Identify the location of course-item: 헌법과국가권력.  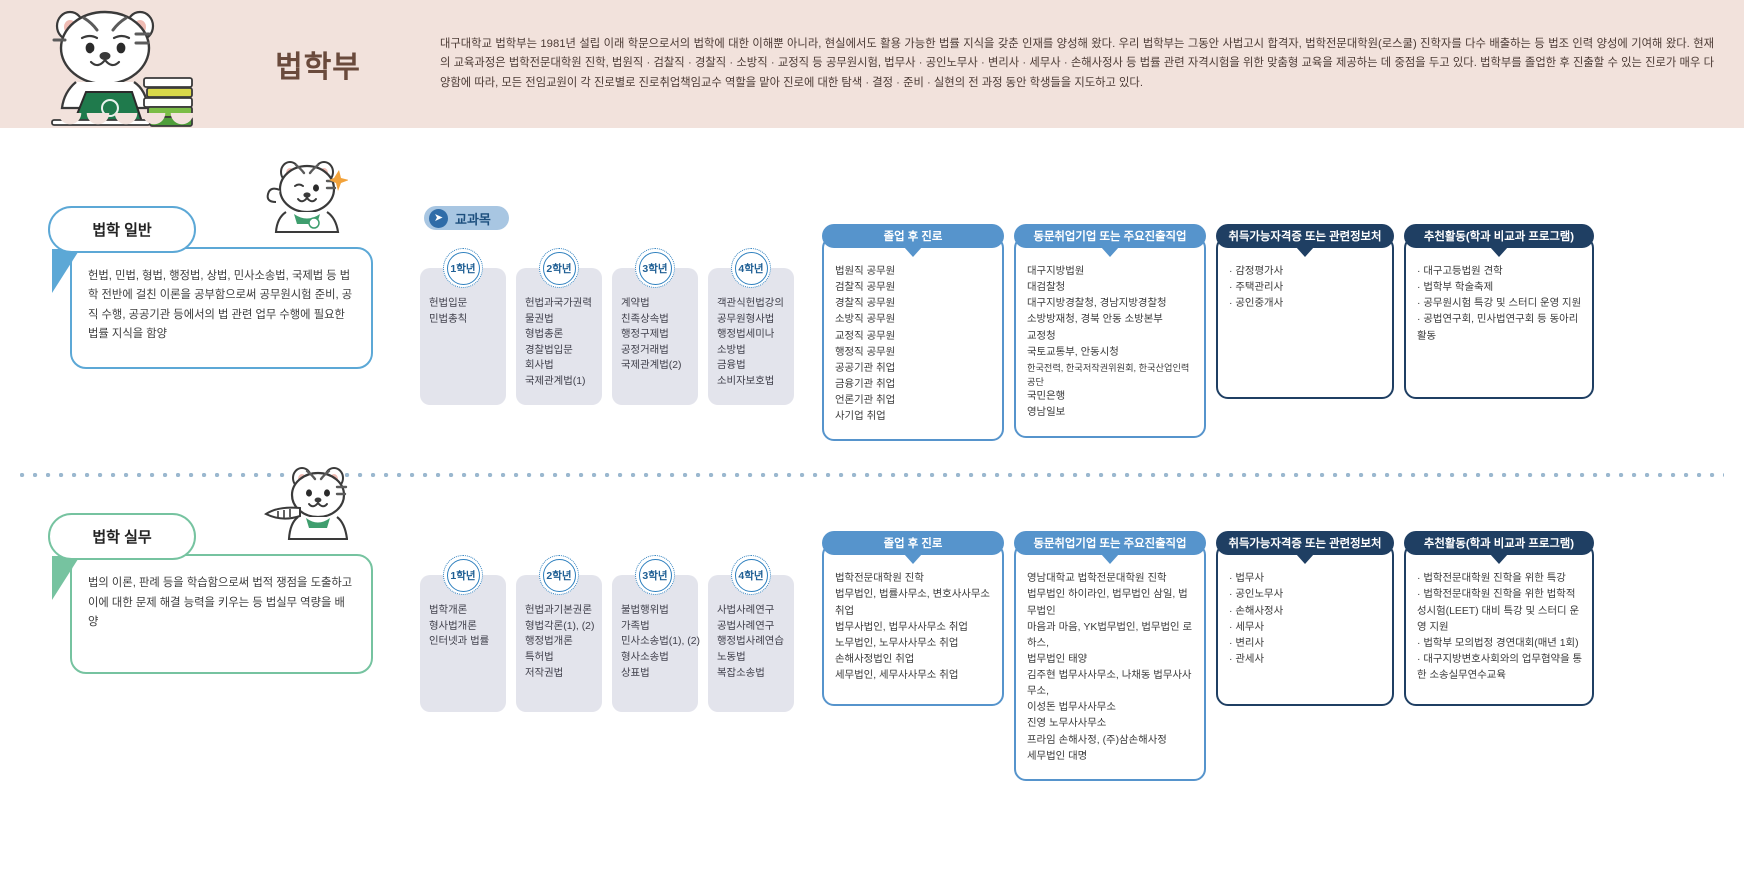
(558, 303).